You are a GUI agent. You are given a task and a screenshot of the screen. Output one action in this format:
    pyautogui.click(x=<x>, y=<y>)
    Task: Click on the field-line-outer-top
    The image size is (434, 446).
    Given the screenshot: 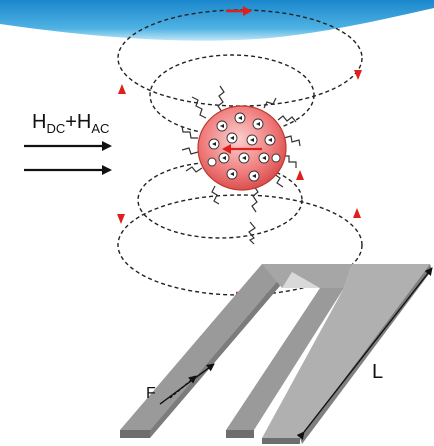 What is the action you would take?
    pyautogui.click(x=240, y=58)
    